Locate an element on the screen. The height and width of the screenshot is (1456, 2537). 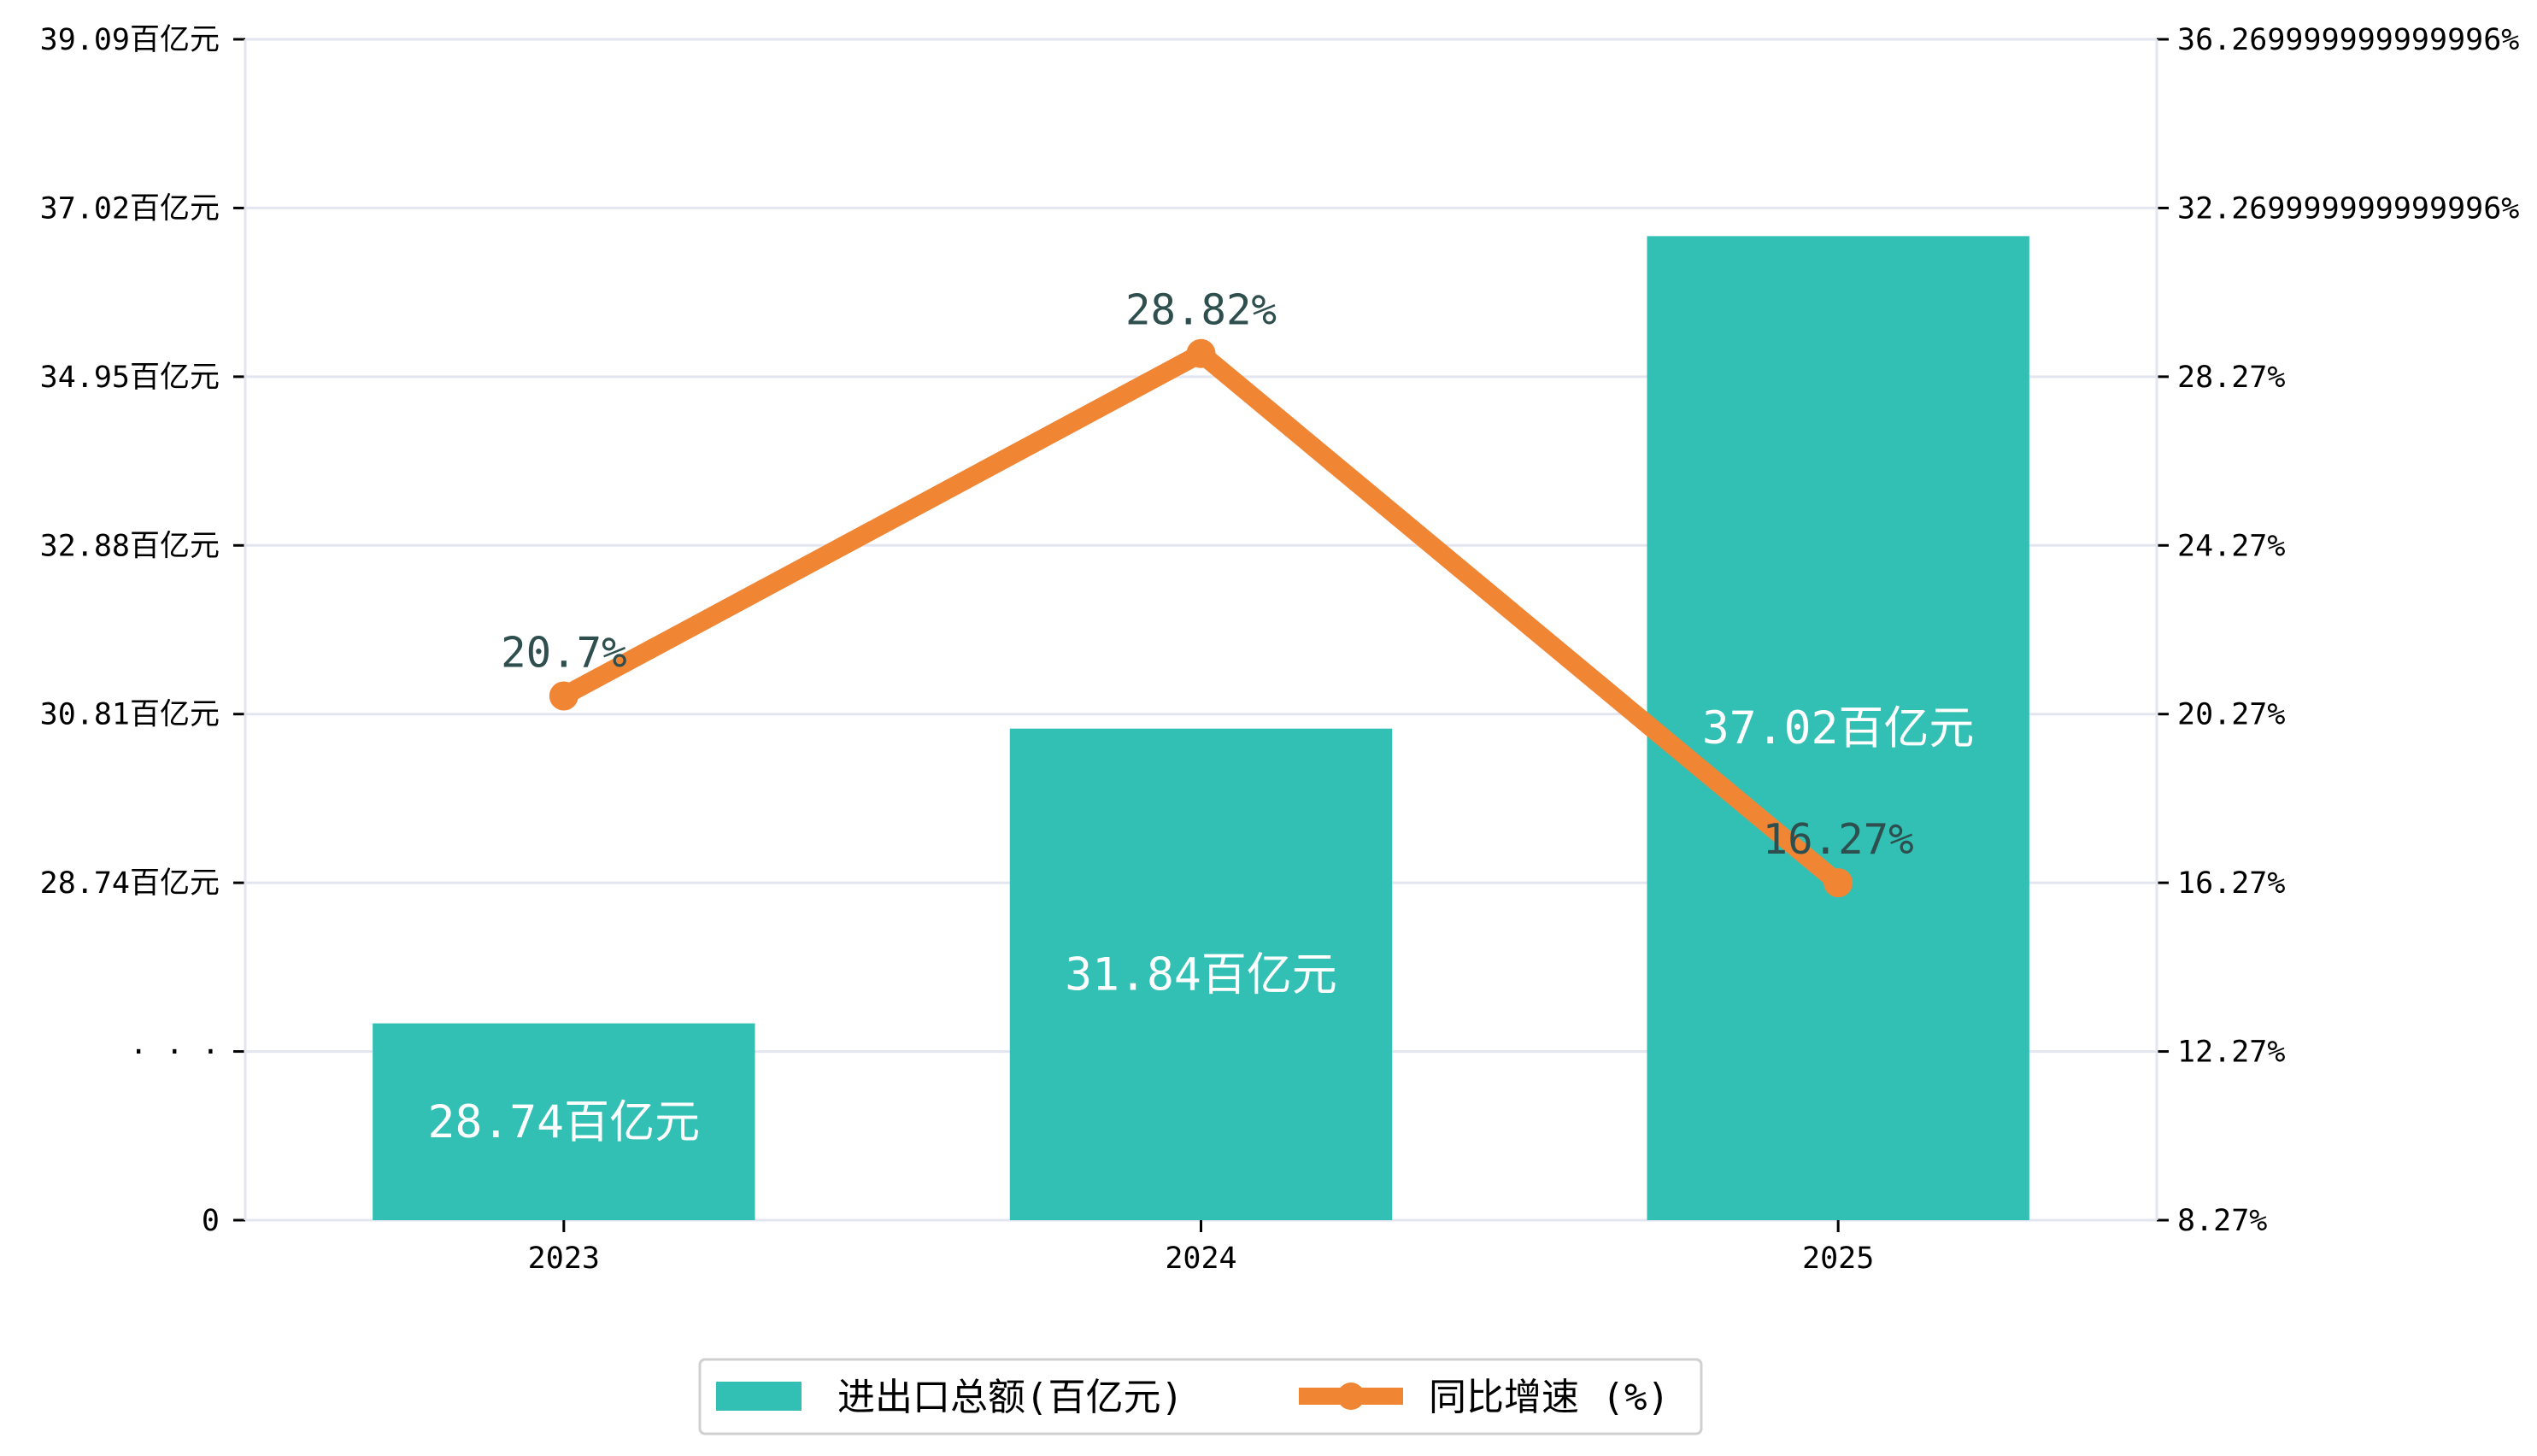
left-tick-label: 0 is located at coordinates (211, 1221).